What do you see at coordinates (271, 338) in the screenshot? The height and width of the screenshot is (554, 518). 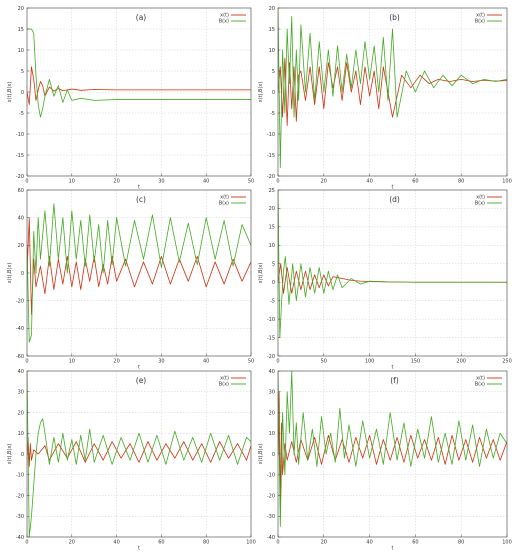 I see `y-tick-label: -15` at bounding box center [271, 338].